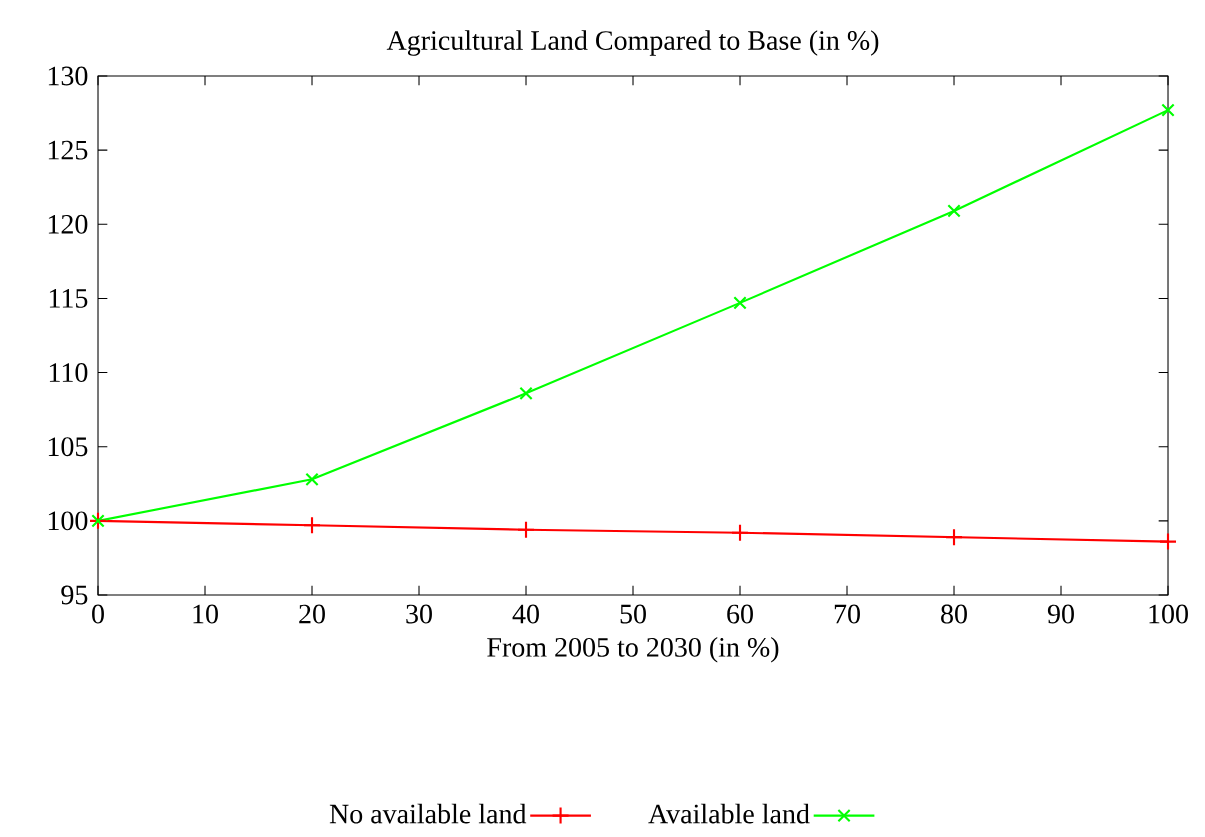  Describe the element at coordinates (1168, 614) in the screenshot. I see `x-tick-label: 100` at that location.